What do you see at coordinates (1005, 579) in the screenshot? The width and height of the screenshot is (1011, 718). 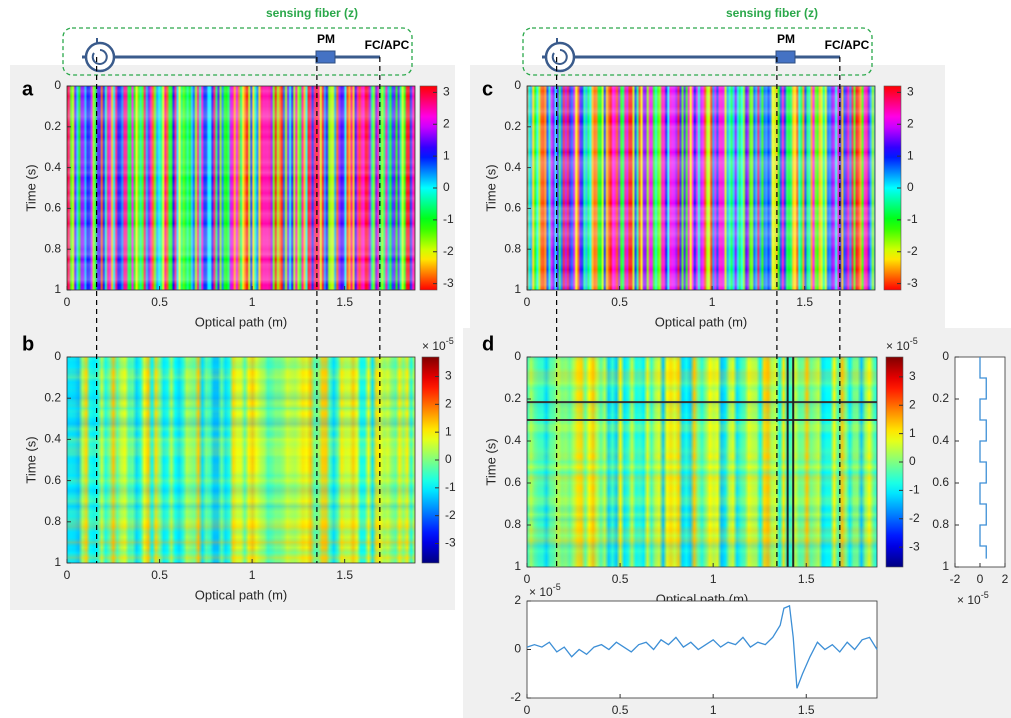 I see `x-tick-label: 2` at bounding box center [1005, 579].